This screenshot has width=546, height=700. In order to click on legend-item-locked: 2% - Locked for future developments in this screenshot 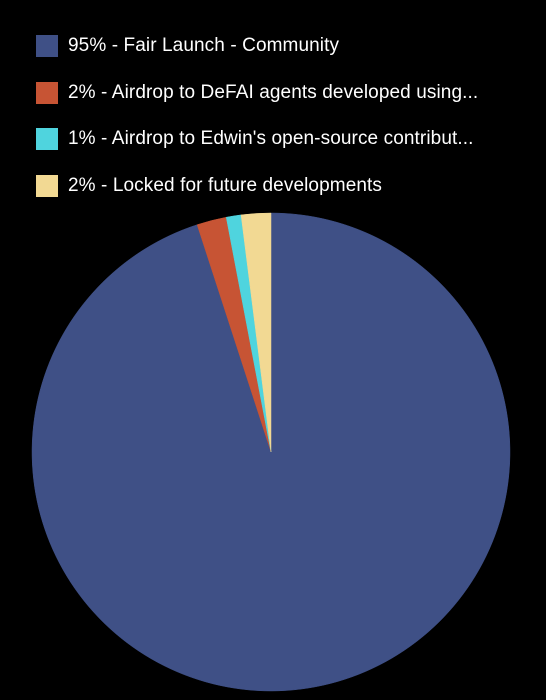, I will do `click(276, 186)`.